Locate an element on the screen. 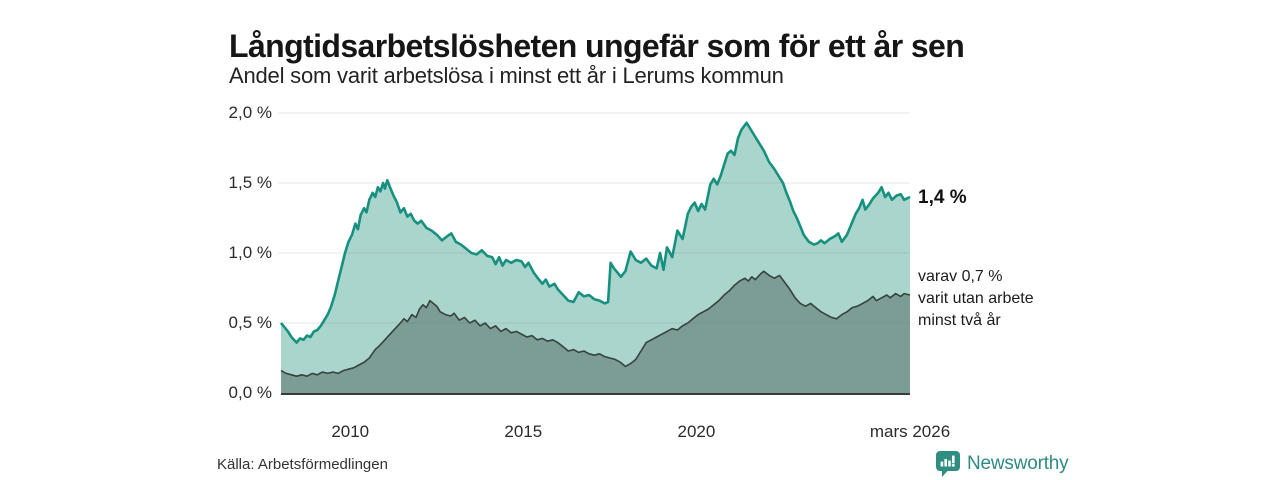 Image resolution: width=1280 pixels, height=480 pixels. x-tick-label: 2015 is located at coordinates (523, 431).